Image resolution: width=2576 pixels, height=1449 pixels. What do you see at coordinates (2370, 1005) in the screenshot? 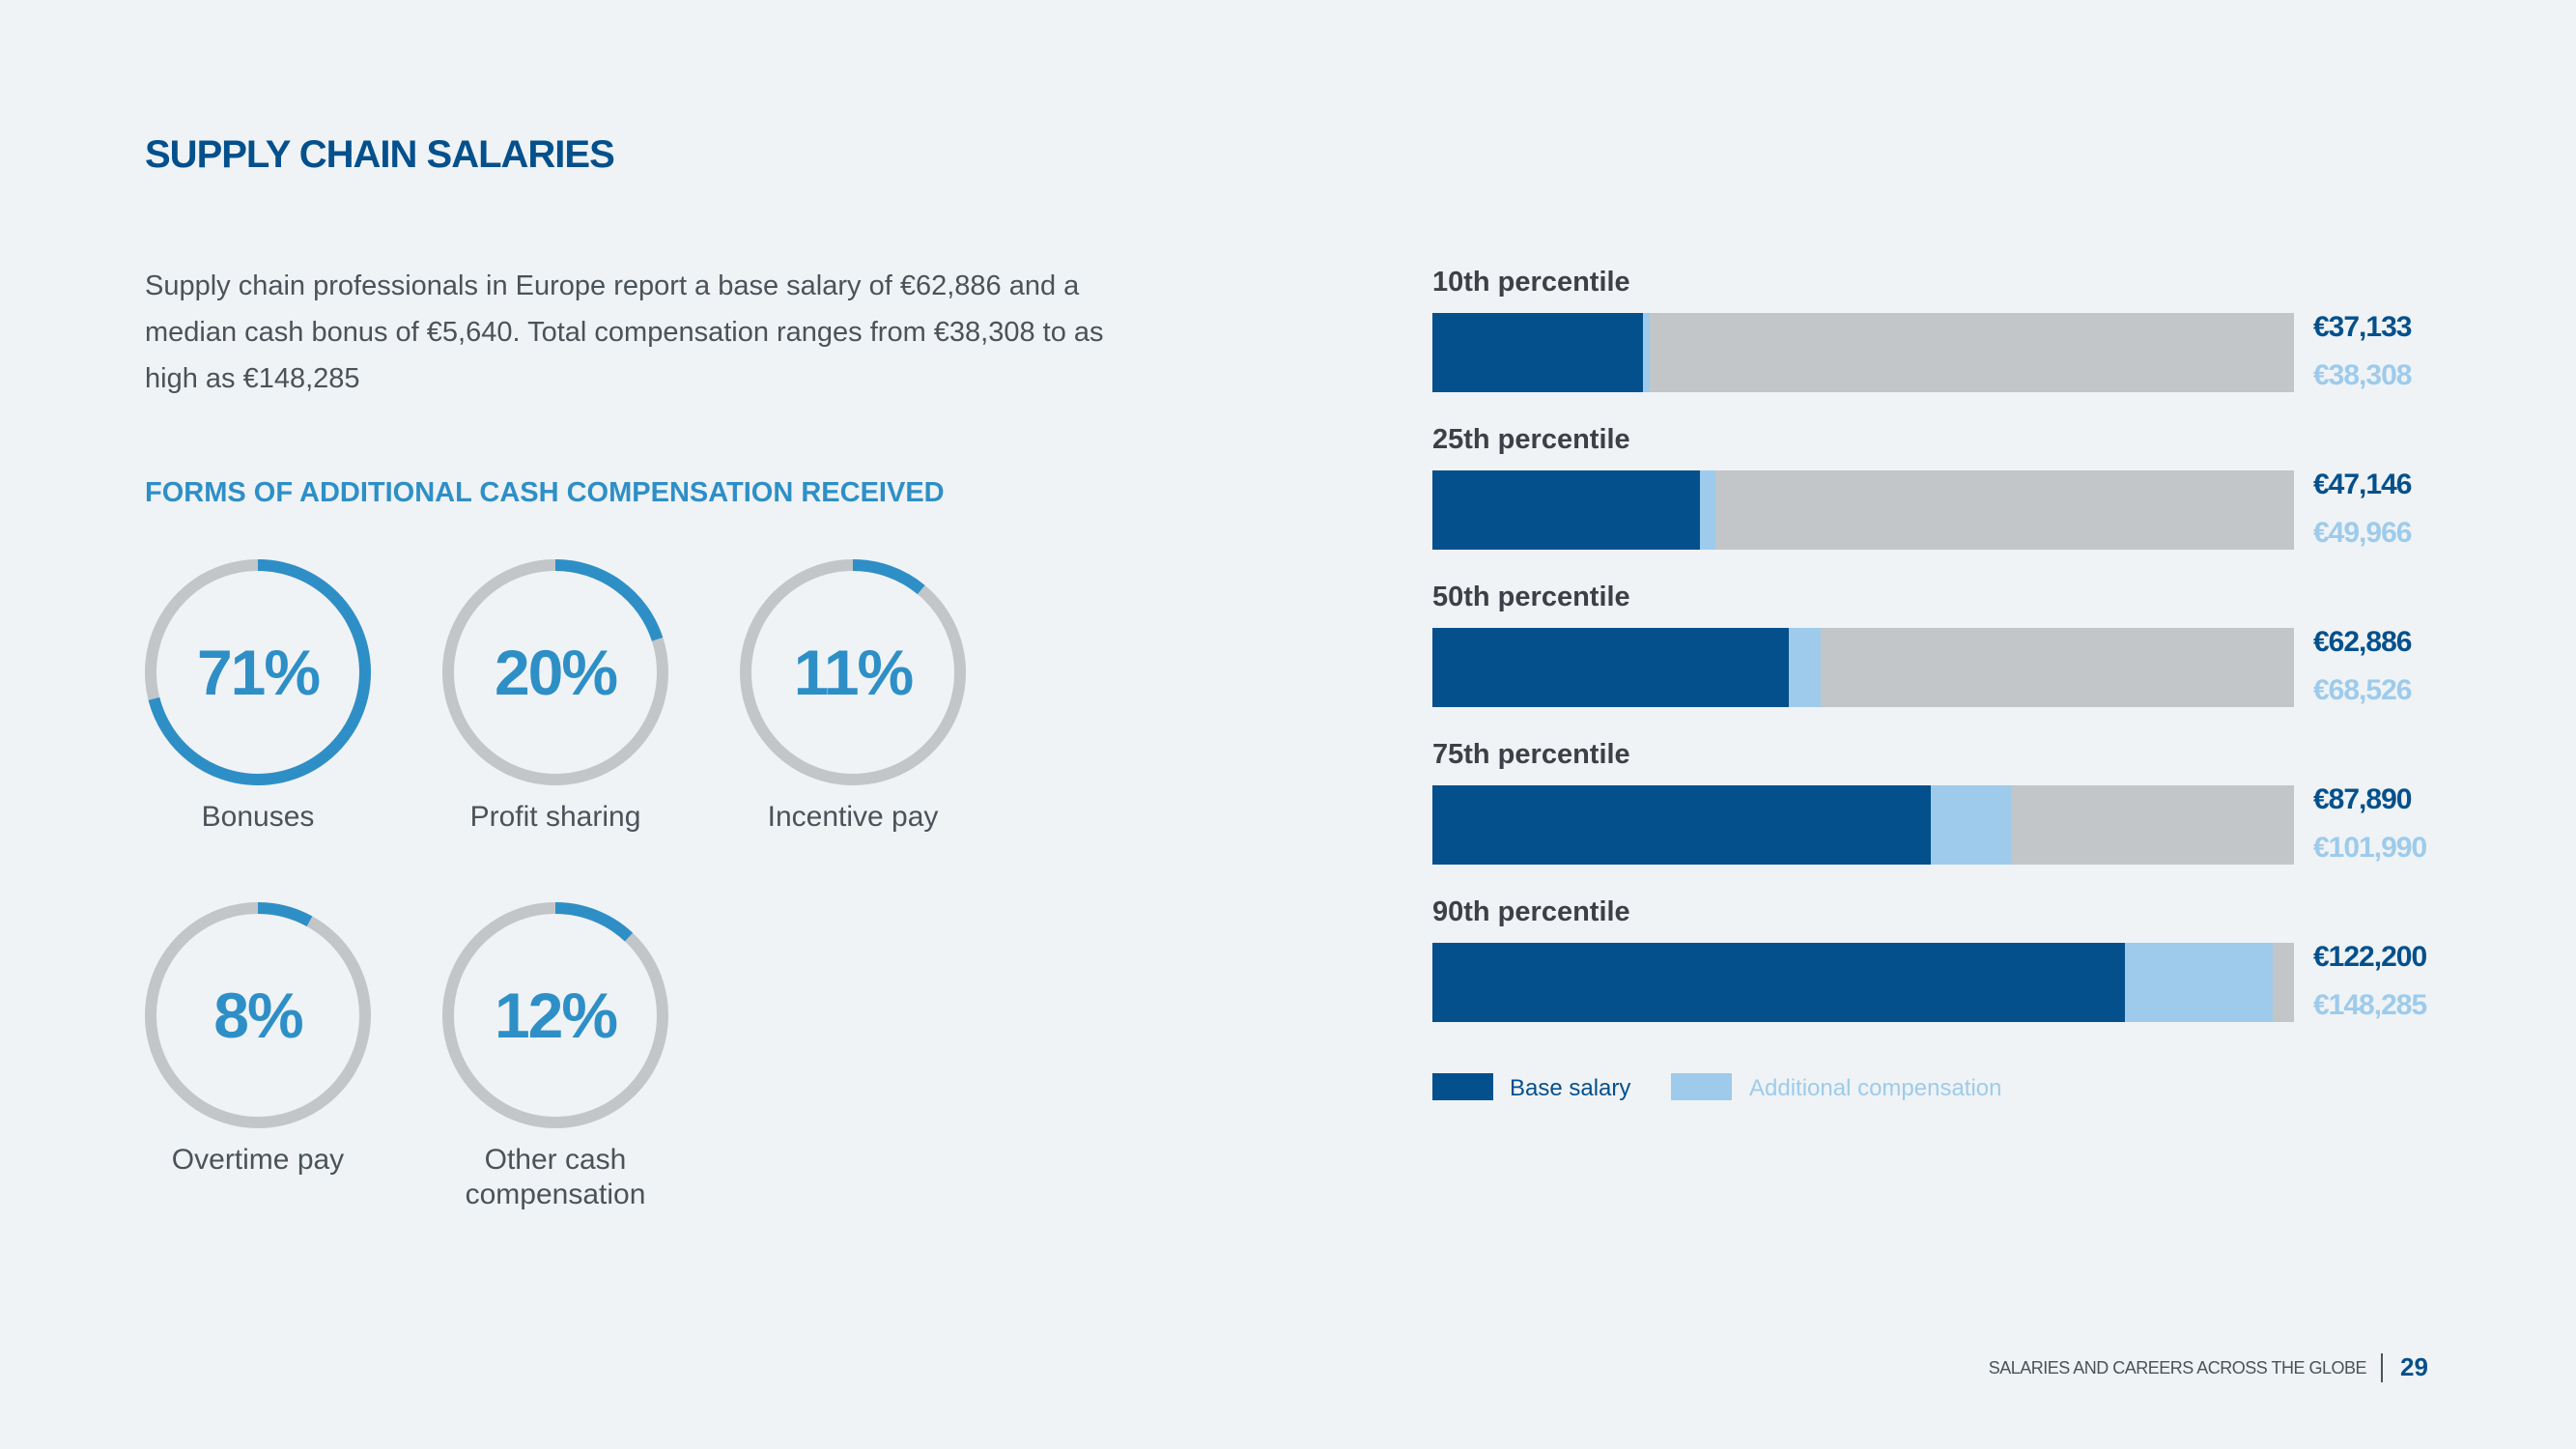
I see `total-compensation-value: €148,285` at bounding box center [2370, 1005].